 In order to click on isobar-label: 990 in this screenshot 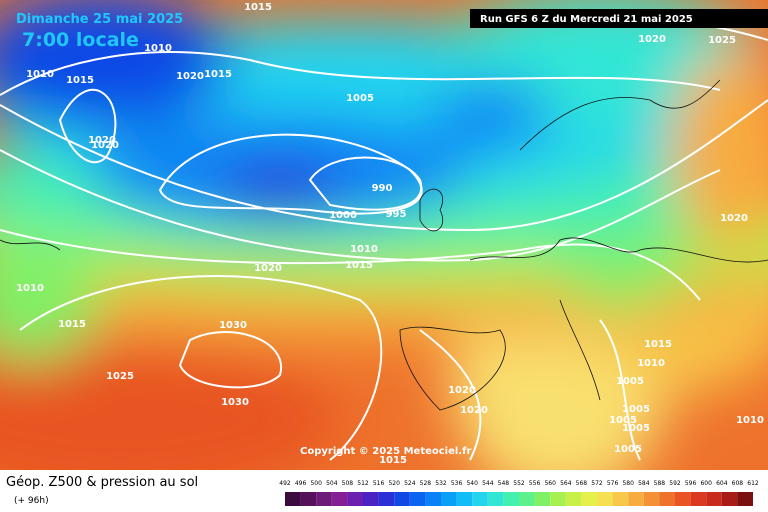, I will do `click(382, 188)`.